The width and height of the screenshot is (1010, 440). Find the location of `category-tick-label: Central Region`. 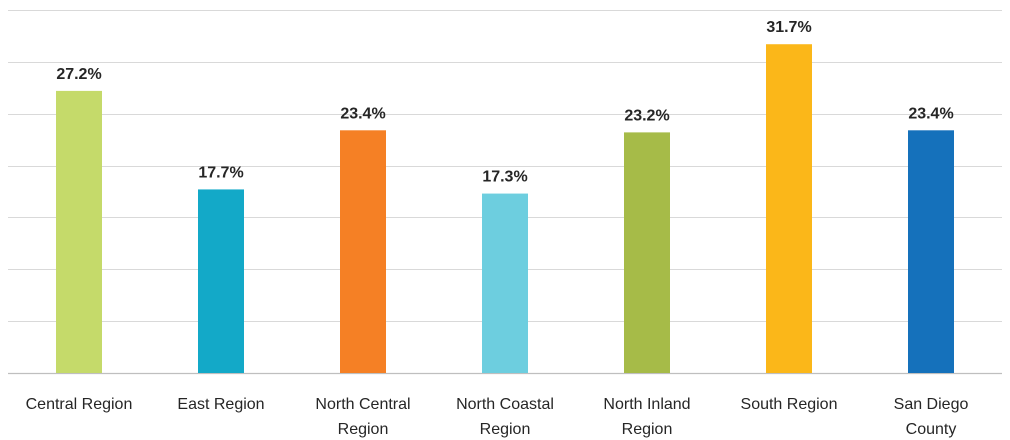

category-tick-label: Central Region is located at coordinates (79, 404).